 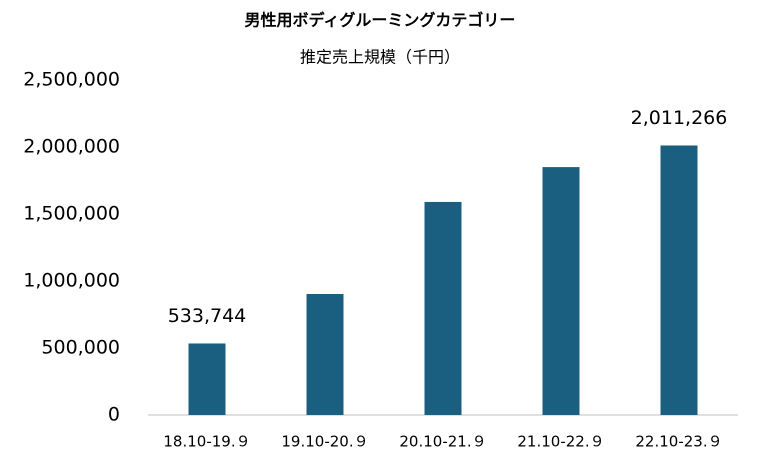 I want to click on y-tick-label: 1,000,000, so click(x=71, y=281).